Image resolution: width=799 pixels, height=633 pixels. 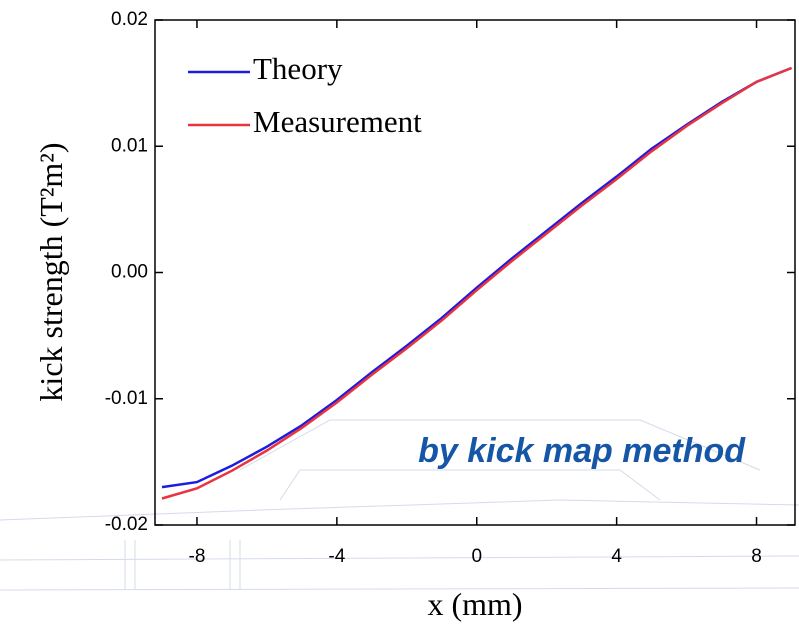 I want to click on y-tick-label: 0.02, so click(x=129, y=19).